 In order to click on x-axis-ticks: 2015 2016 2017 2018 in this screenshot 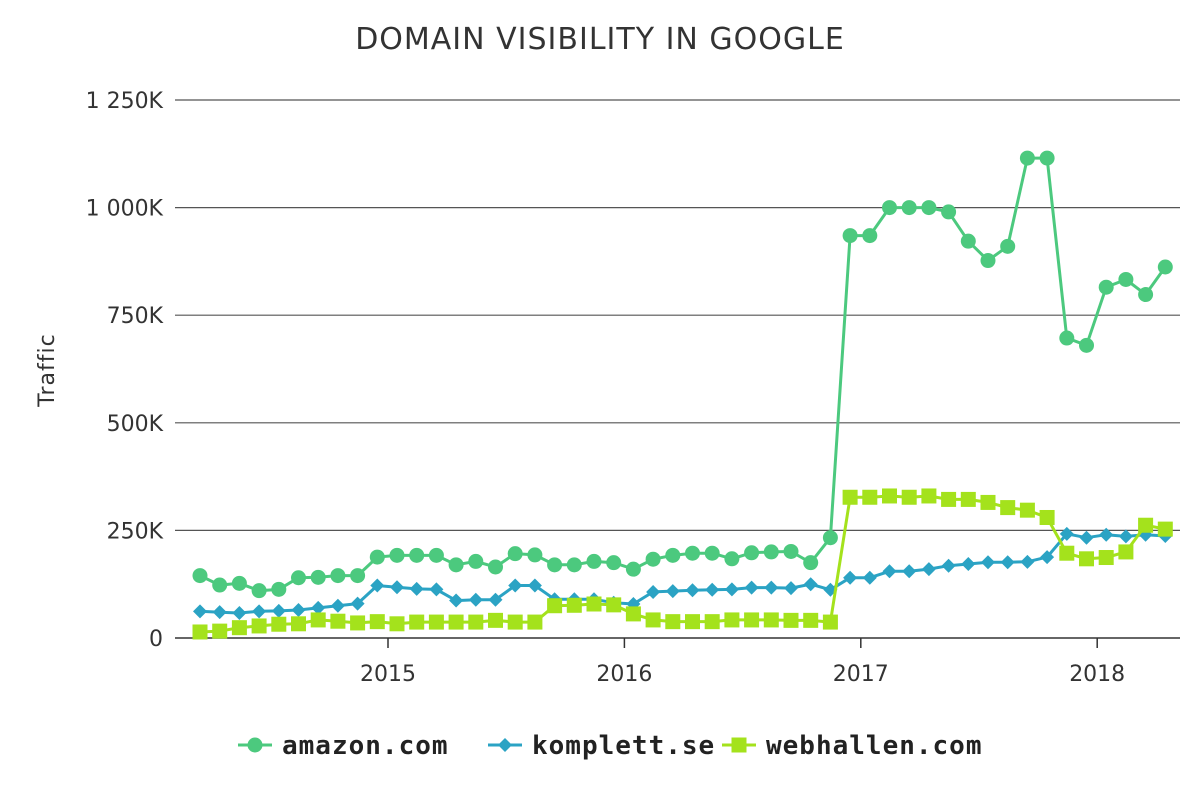, I will do `click(742, 662)`.